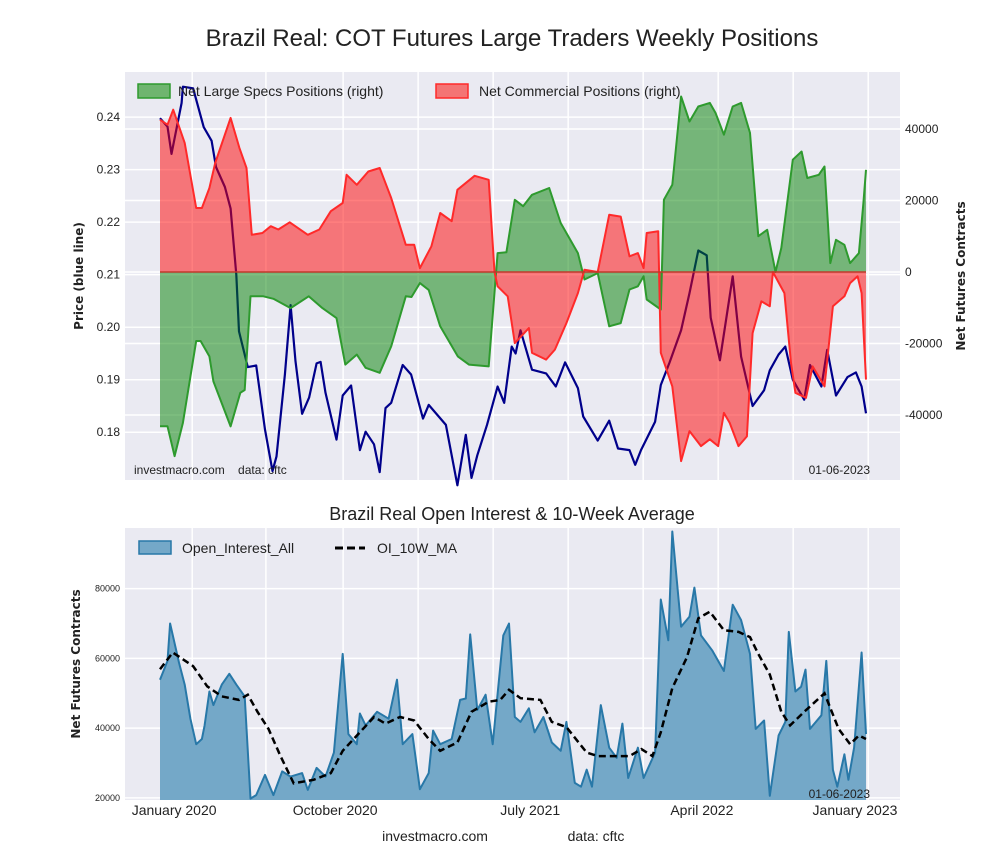 This screenshot has height=860, width=1000. What do you see at coordinates (924, 415) in the screenshot?
I see `net-tick-label: -40000` at bounding box center [924, 415].